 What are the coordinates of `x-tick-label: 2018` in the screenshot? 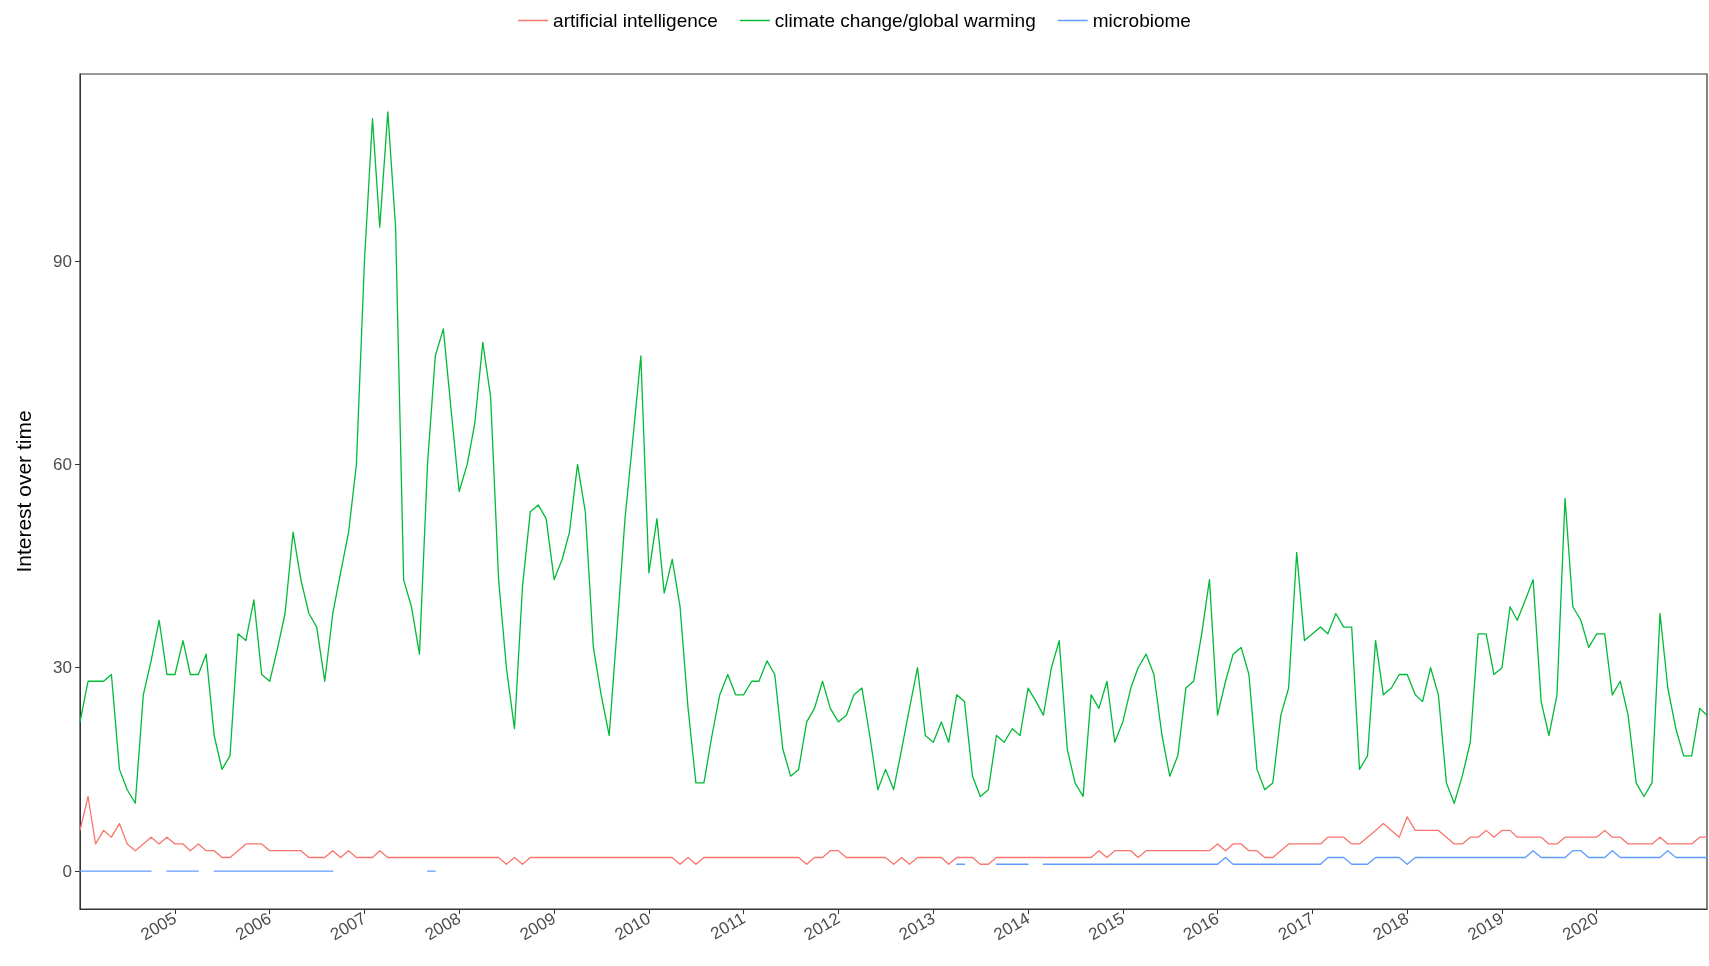 It's located at (1390, 926).